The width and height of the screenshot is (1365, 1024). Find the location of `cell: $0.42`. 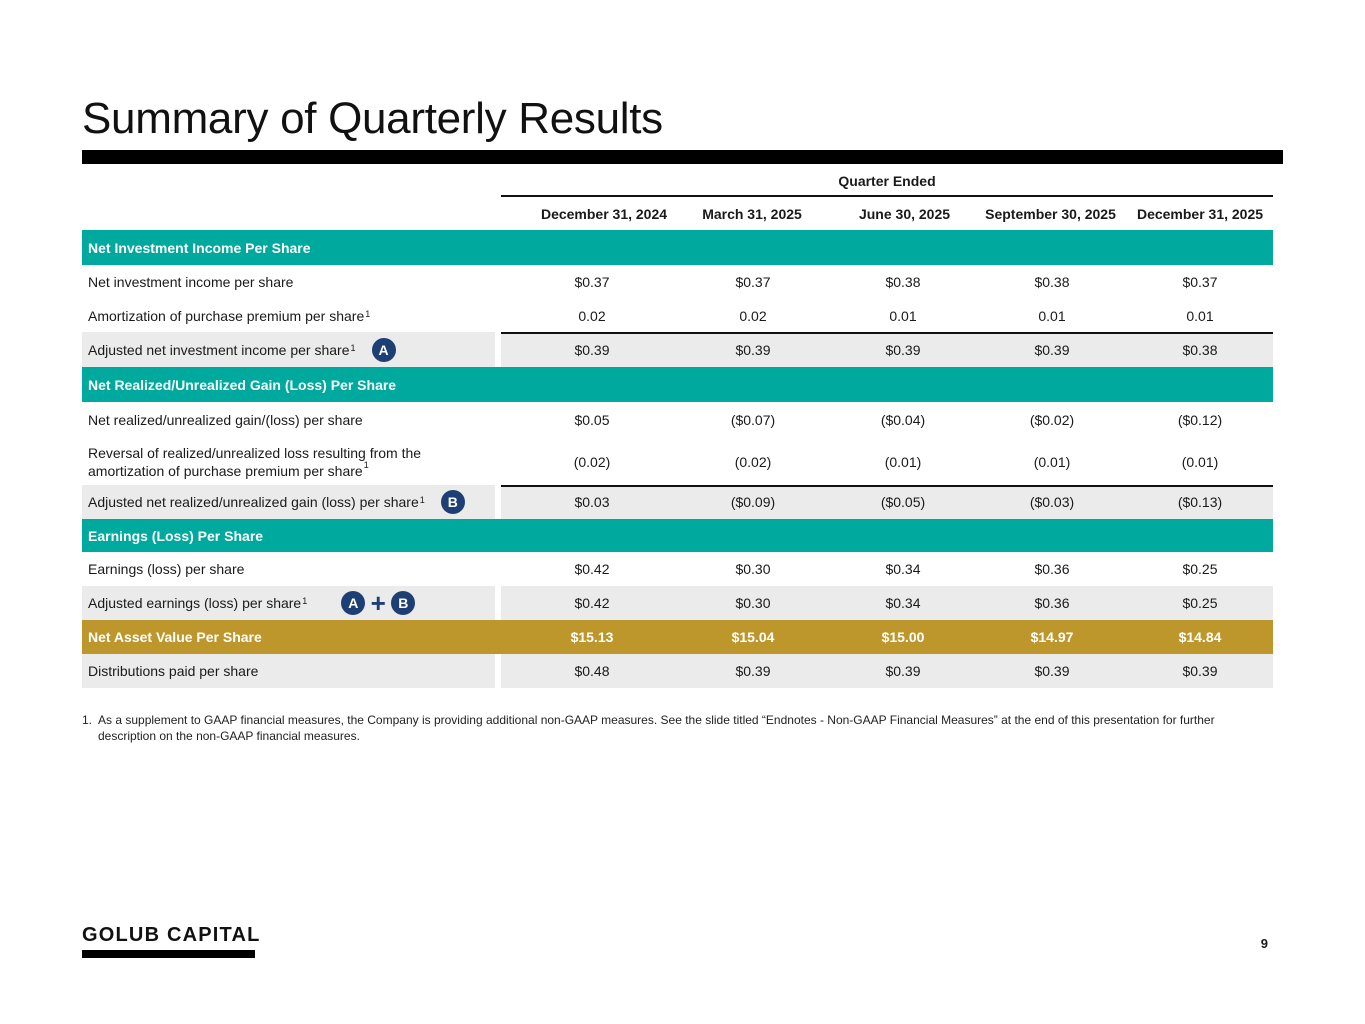

cell: $0.42 is located at coordinates (592, 603).